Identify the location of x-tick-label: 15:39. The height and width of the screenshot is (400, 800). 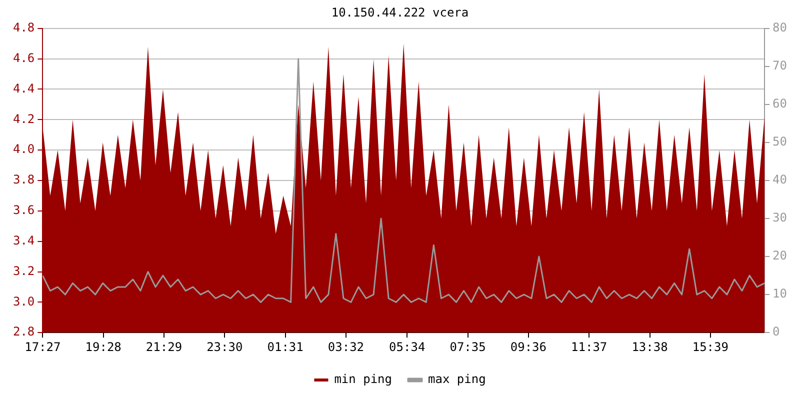
(710, 347).